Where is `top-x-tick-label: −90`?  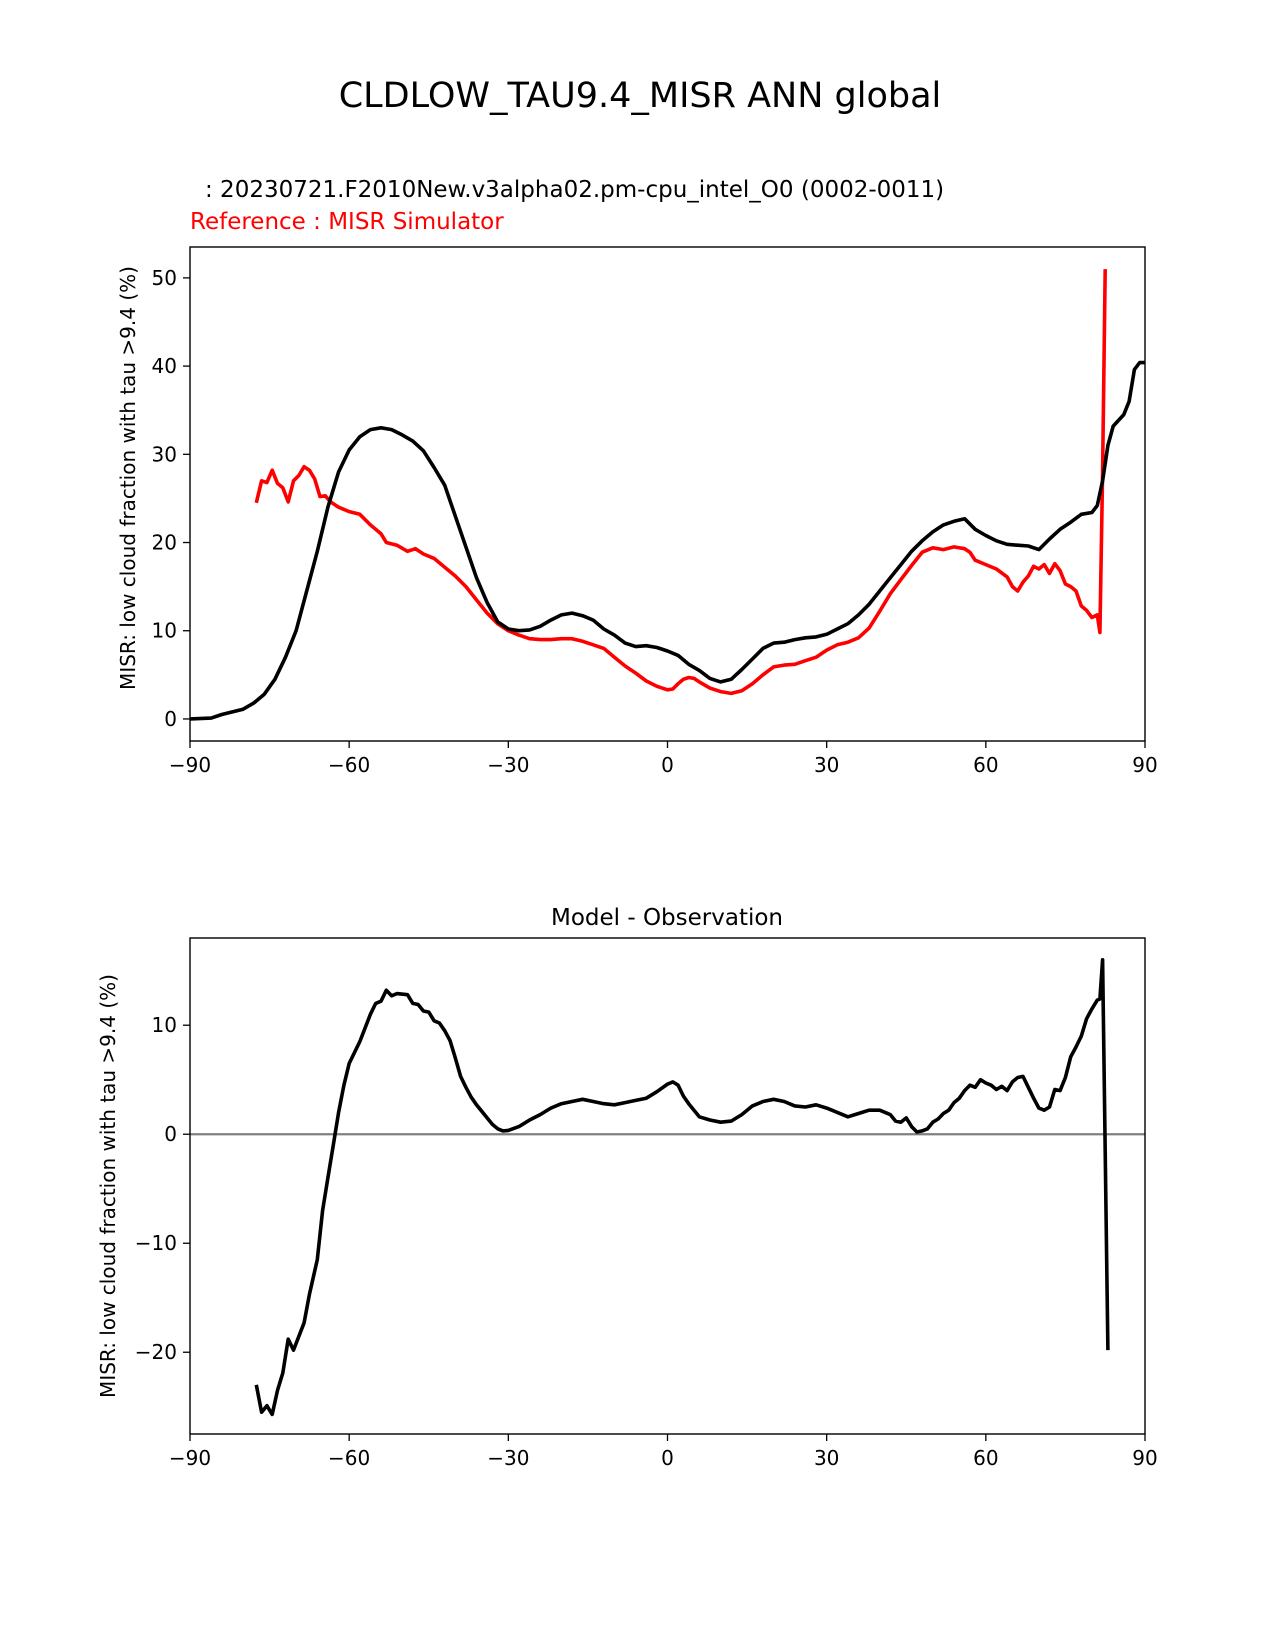
top-x-tick-label: −90 is located at coordinates (190, 765).